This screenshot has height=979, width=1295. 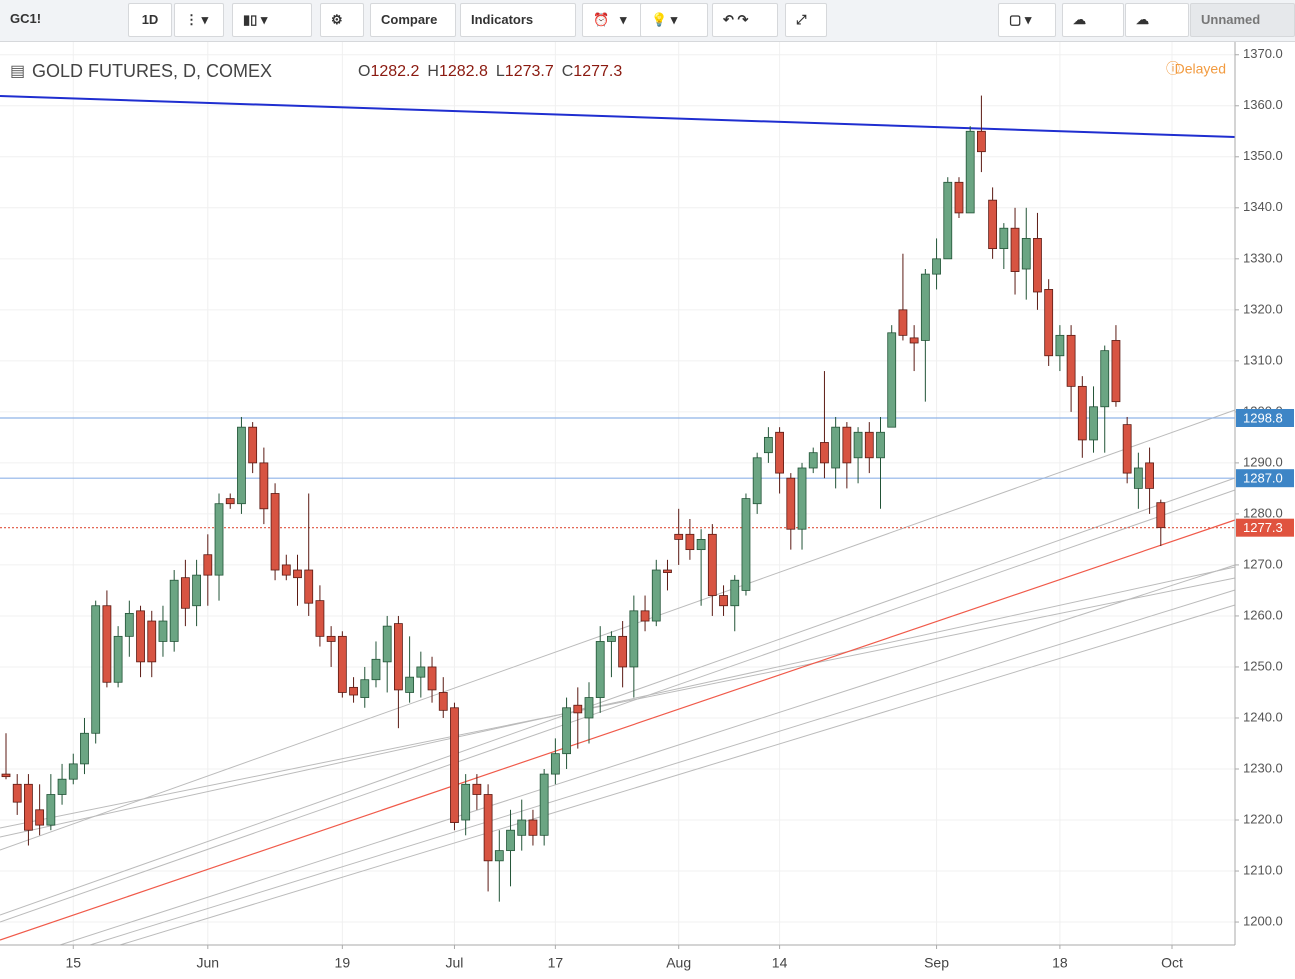 I want to click on x-tick-label: Jun, so click(x=208, y=963).